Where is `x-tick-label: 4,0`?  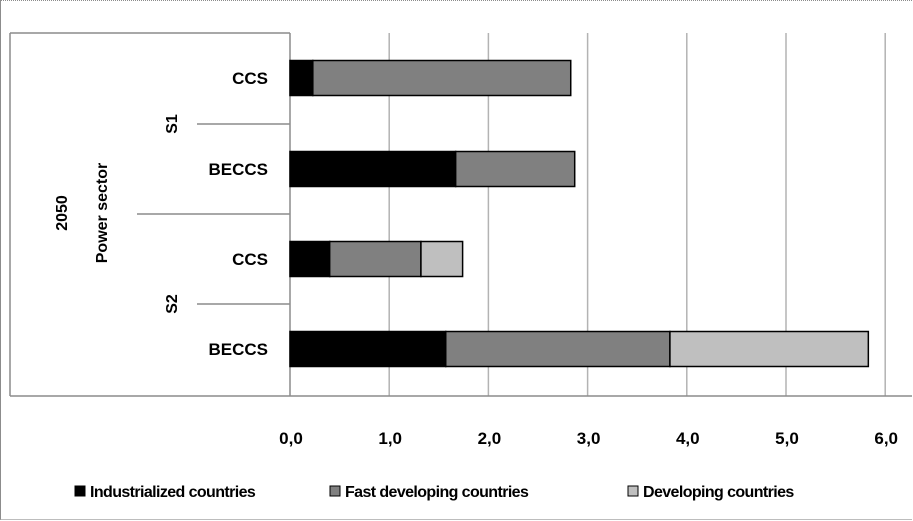
x-tick-label: 4,0 is located at coordinates (688, 438).